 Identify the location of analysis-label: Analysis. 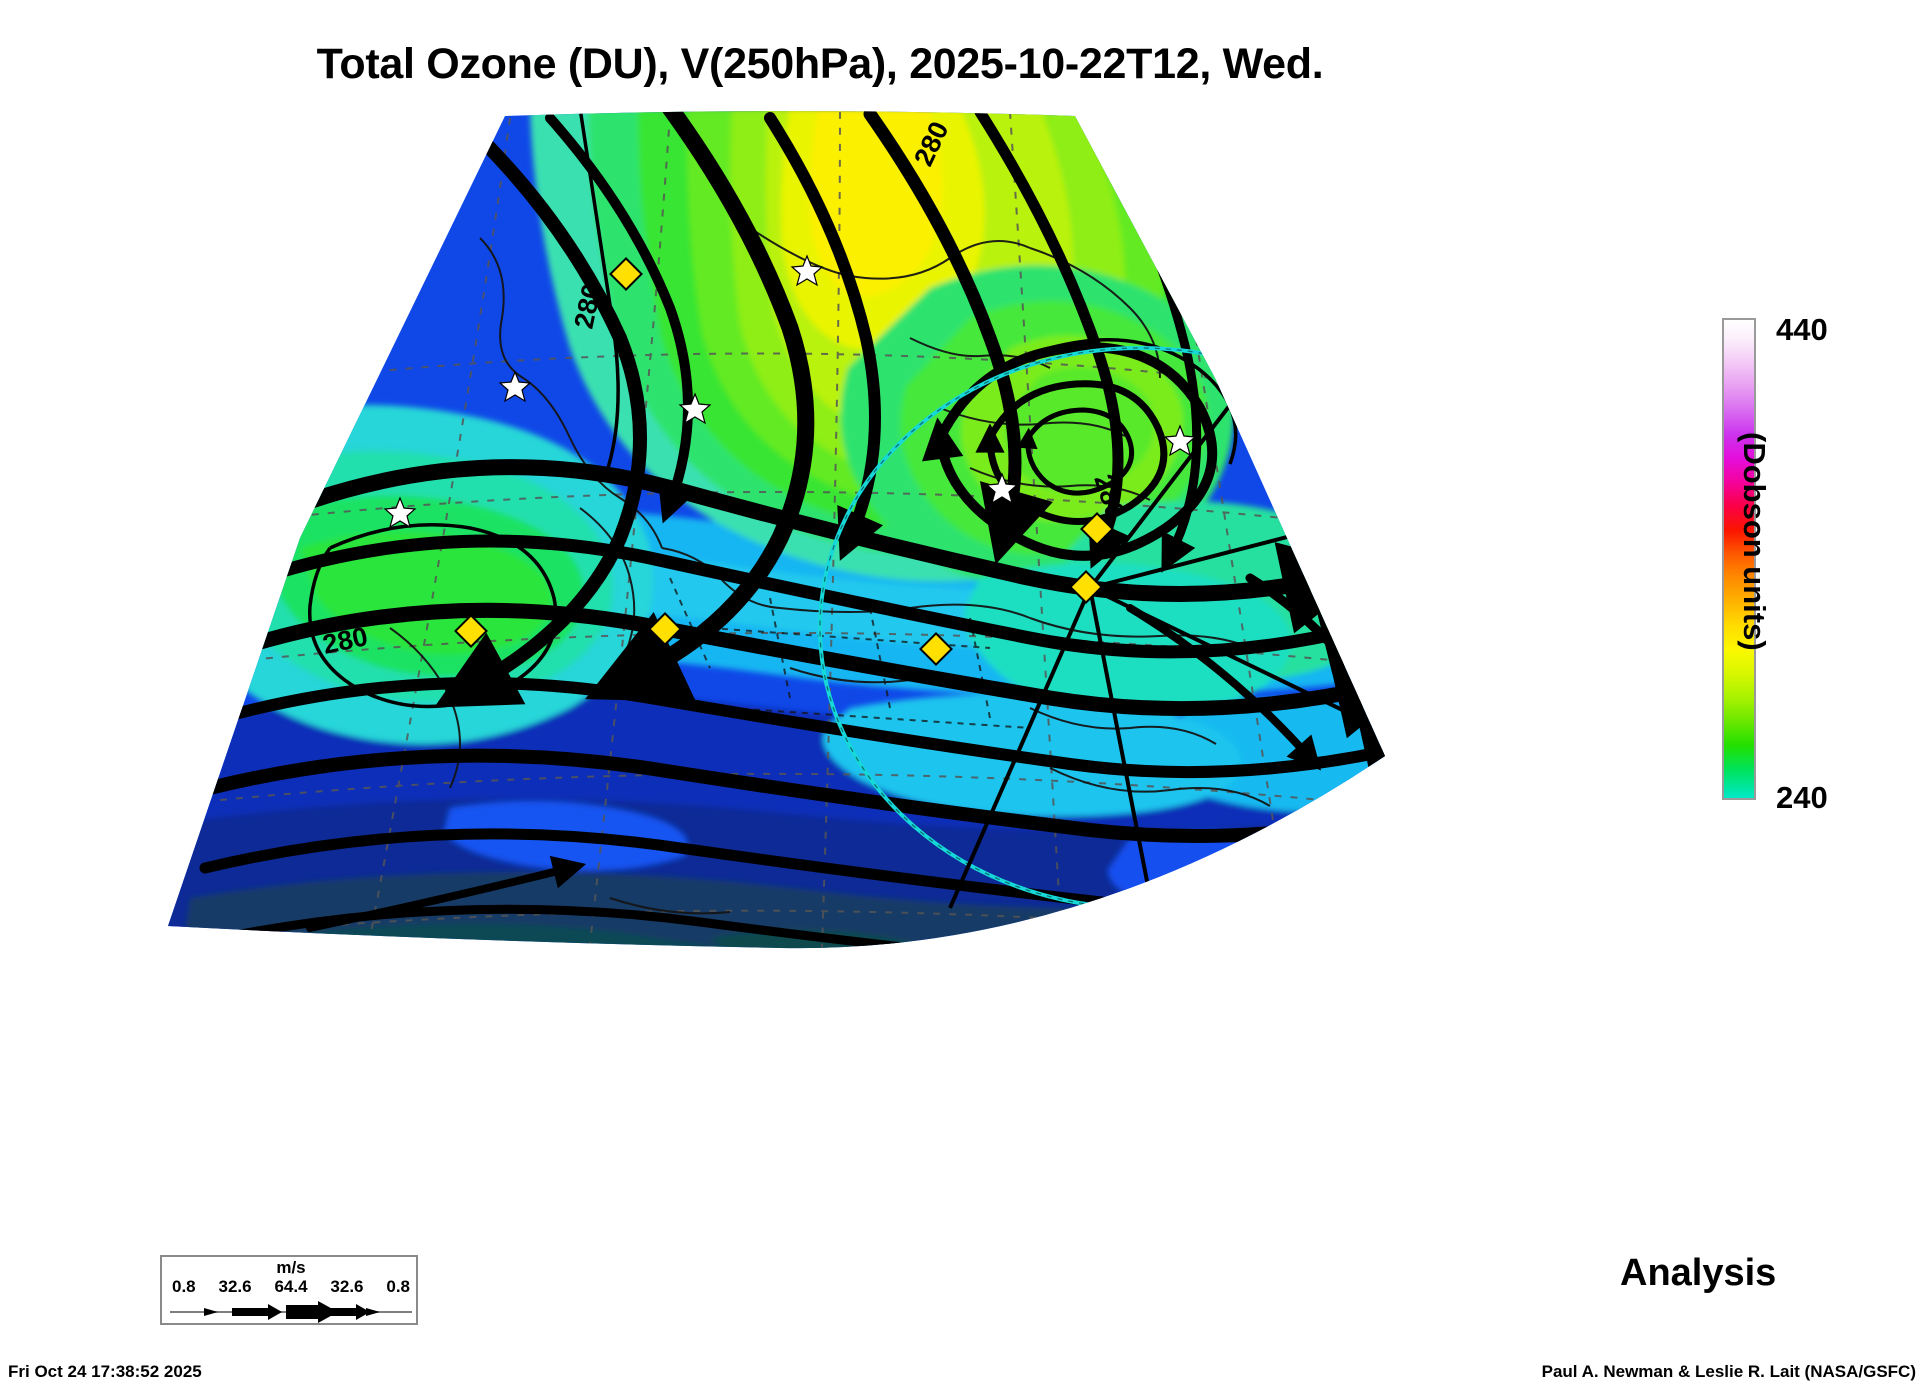
(1698, 1273).